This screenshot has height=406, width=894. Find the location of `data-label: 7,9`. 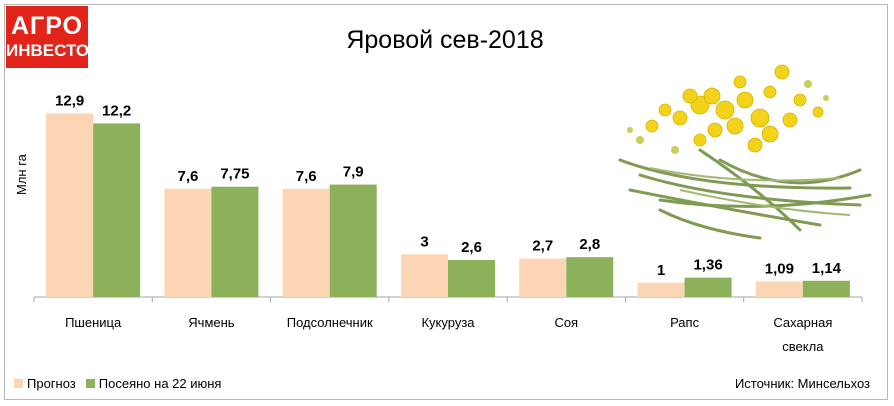

data-label: 7,9 is located at coordinates (353, 172).